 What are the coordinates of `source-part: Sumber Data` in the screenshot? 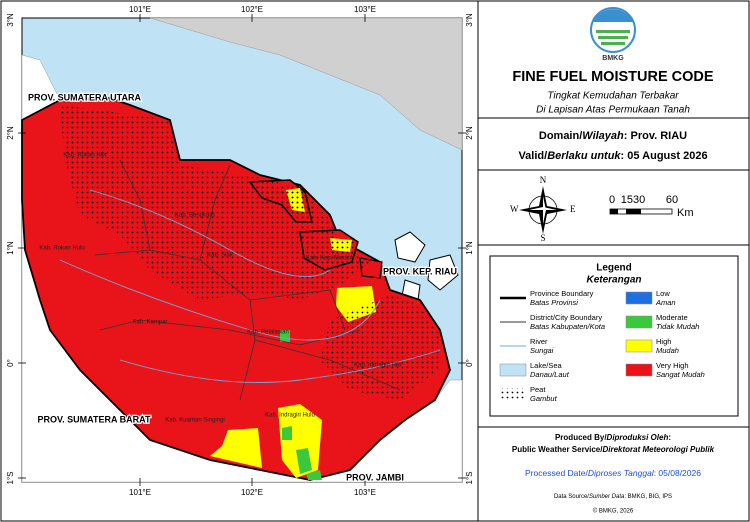 It's located at (607, 497).